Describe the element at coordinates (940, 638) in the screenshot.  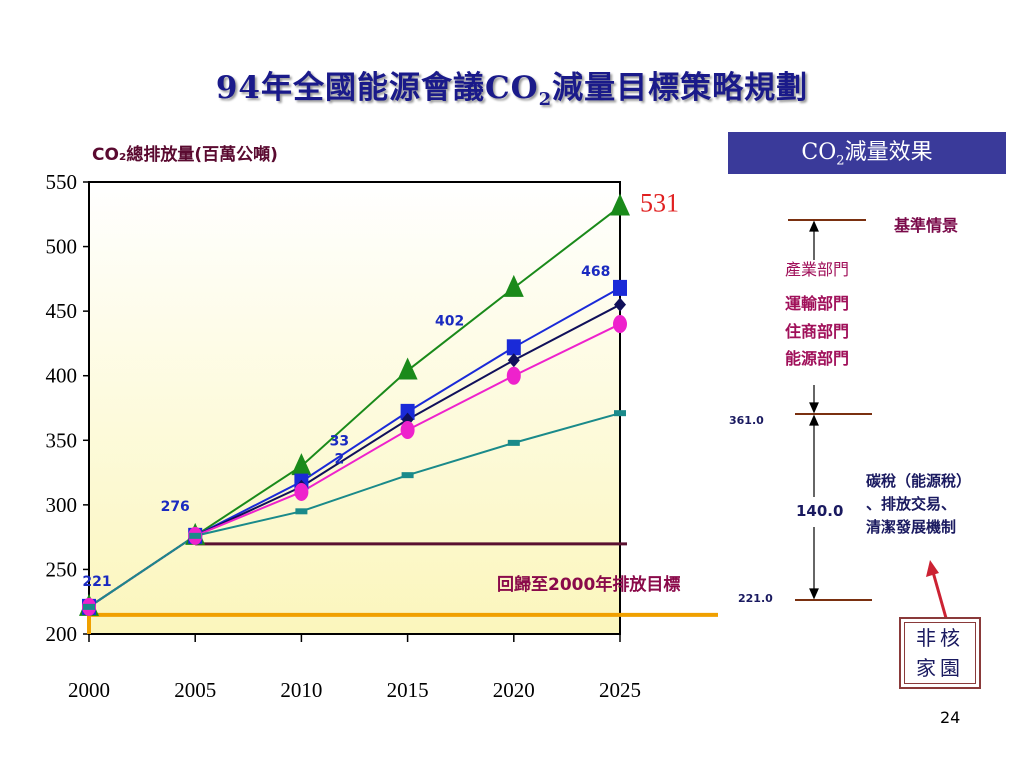
I see `non-nuclear-line-1: 非核` at that location.